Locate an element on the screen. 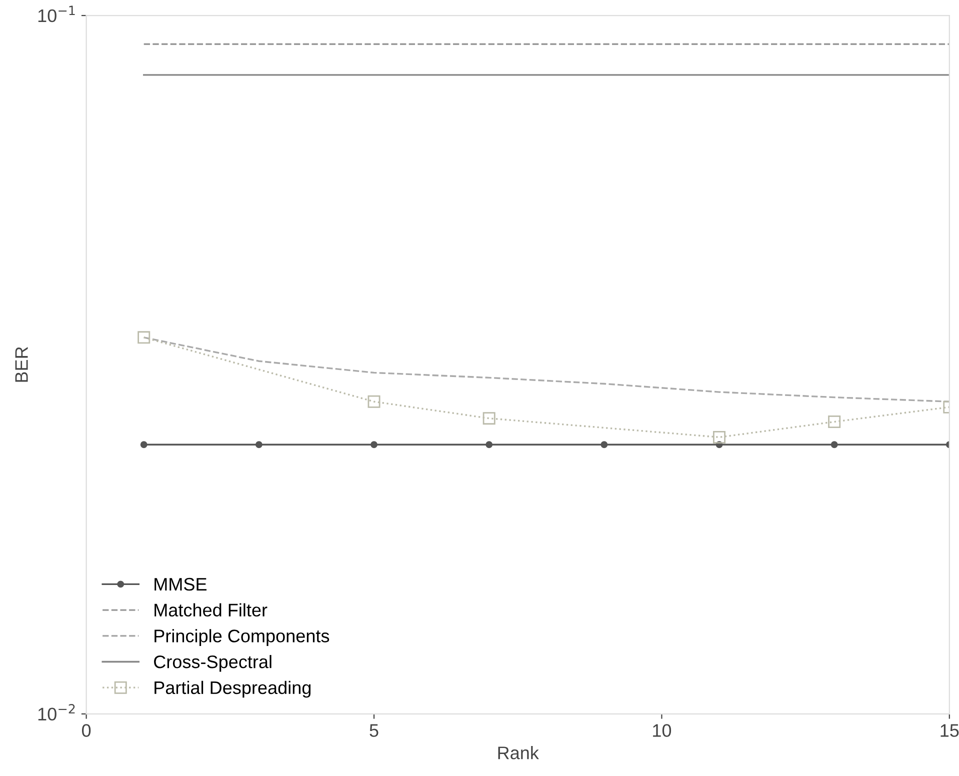 The width and height of the screenshot is (959, 776). y-tick-label: 10$^{−2}$ is located at coordinates (56, 712).